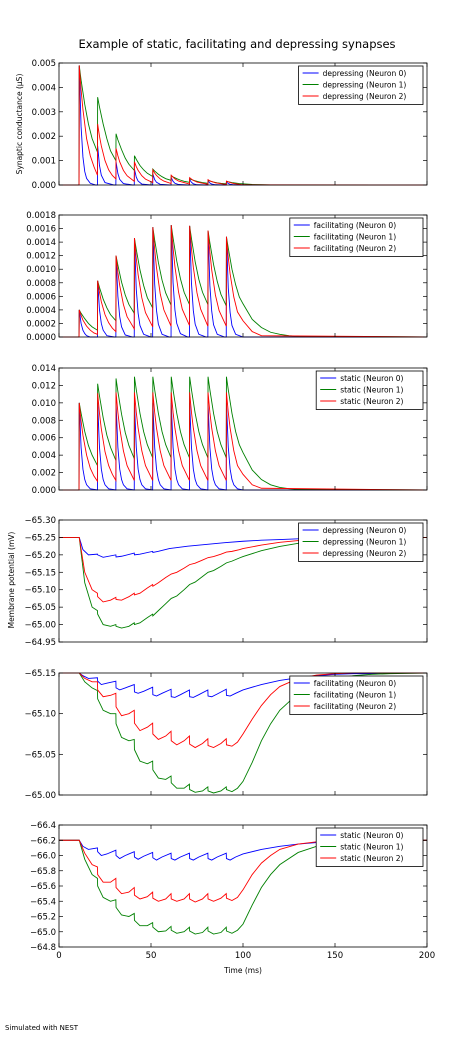  I want to click on y-tick-label: −66.4, so click(43, 826).